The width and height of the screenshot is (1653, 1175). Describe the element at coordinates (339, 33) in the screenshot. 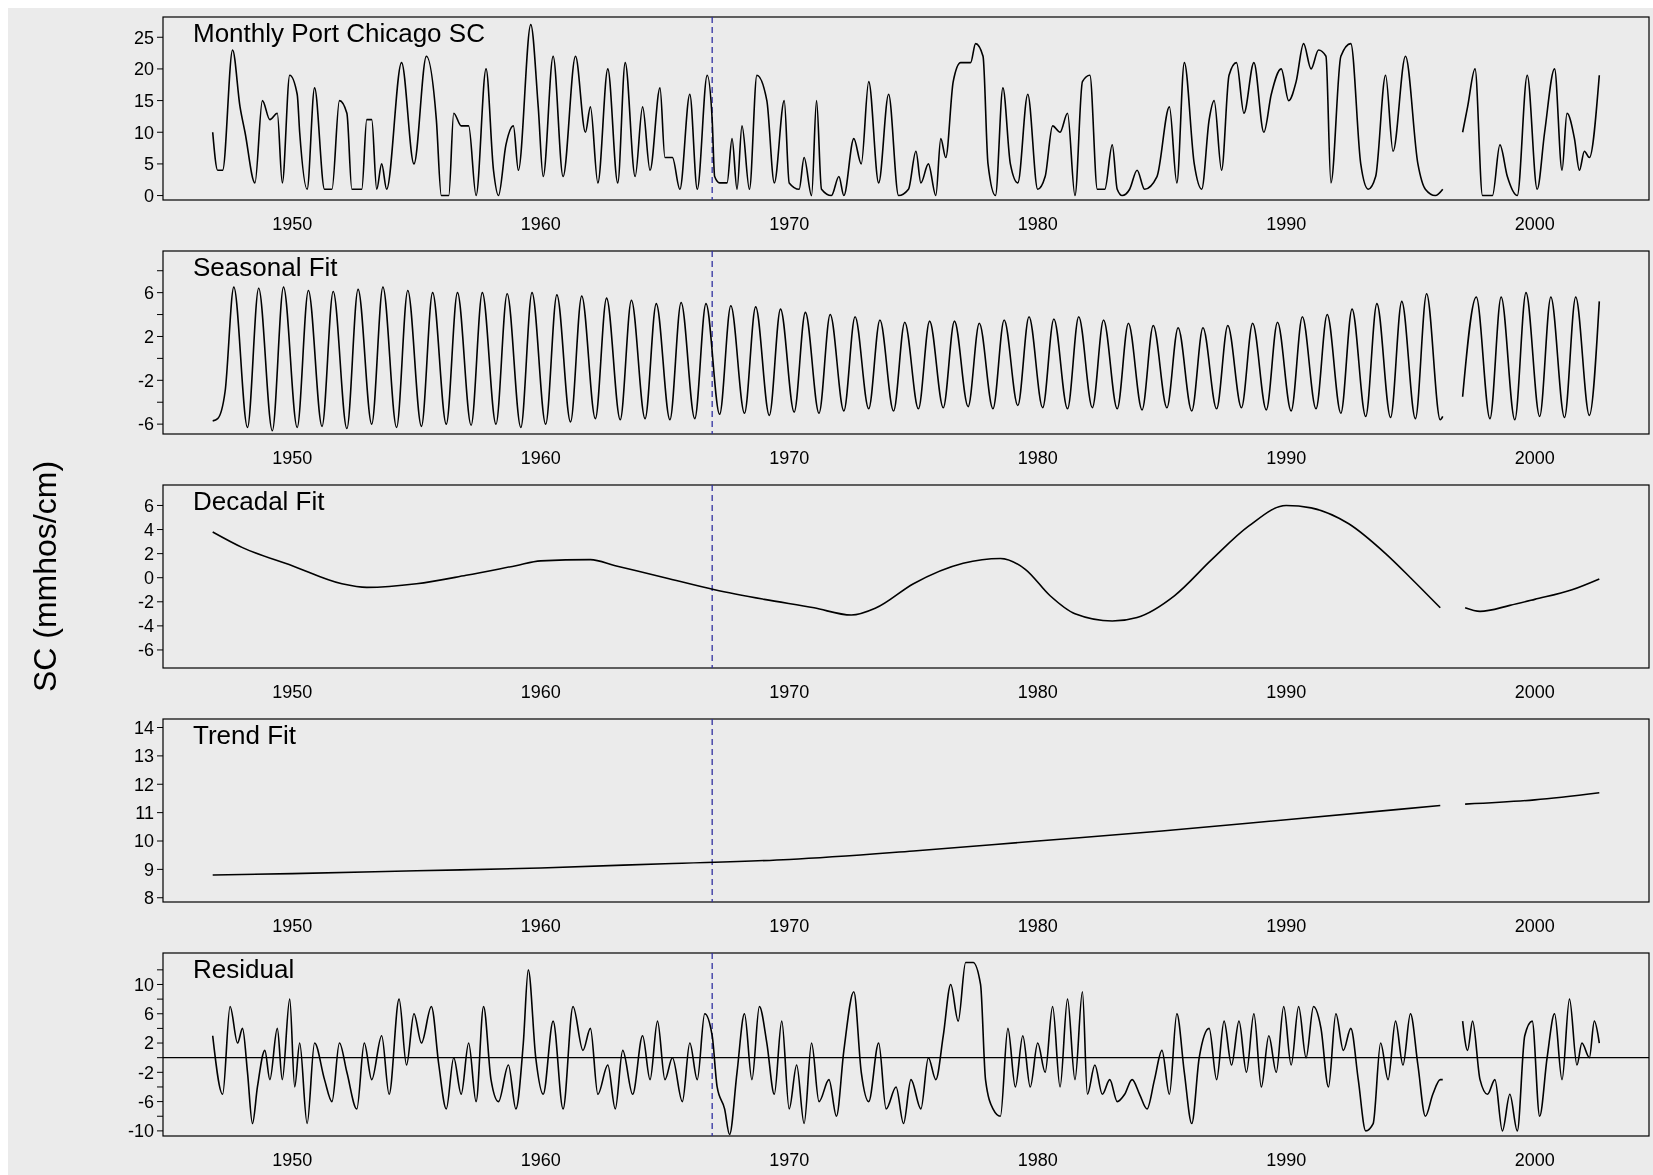

I see `chart-title: Monthly Port Chicago SC` at that location.